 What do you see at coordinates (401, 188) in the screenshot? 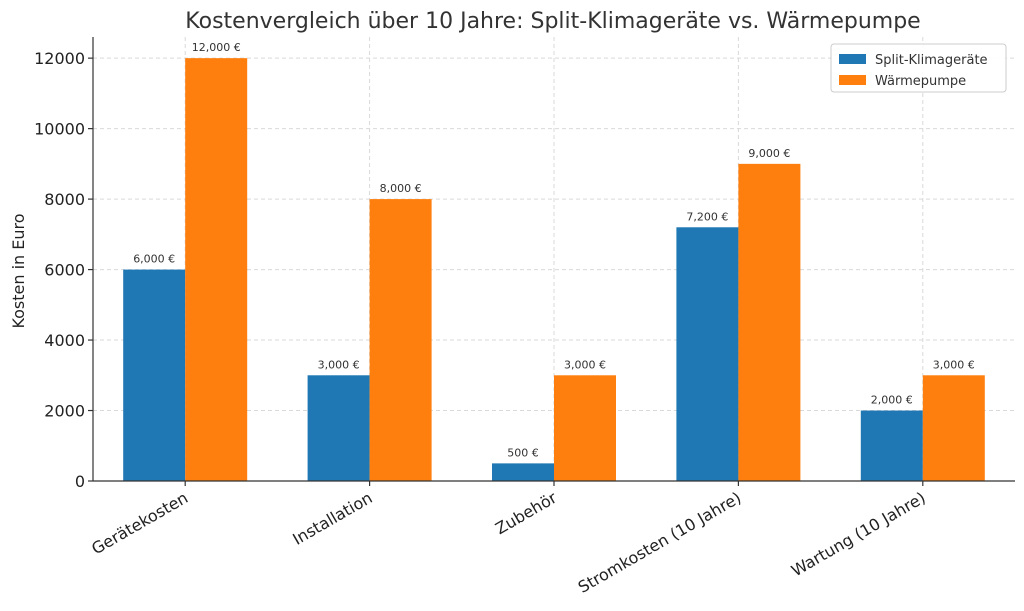
I see `data-label: 8,000 €` at bounding box center [401, 188].